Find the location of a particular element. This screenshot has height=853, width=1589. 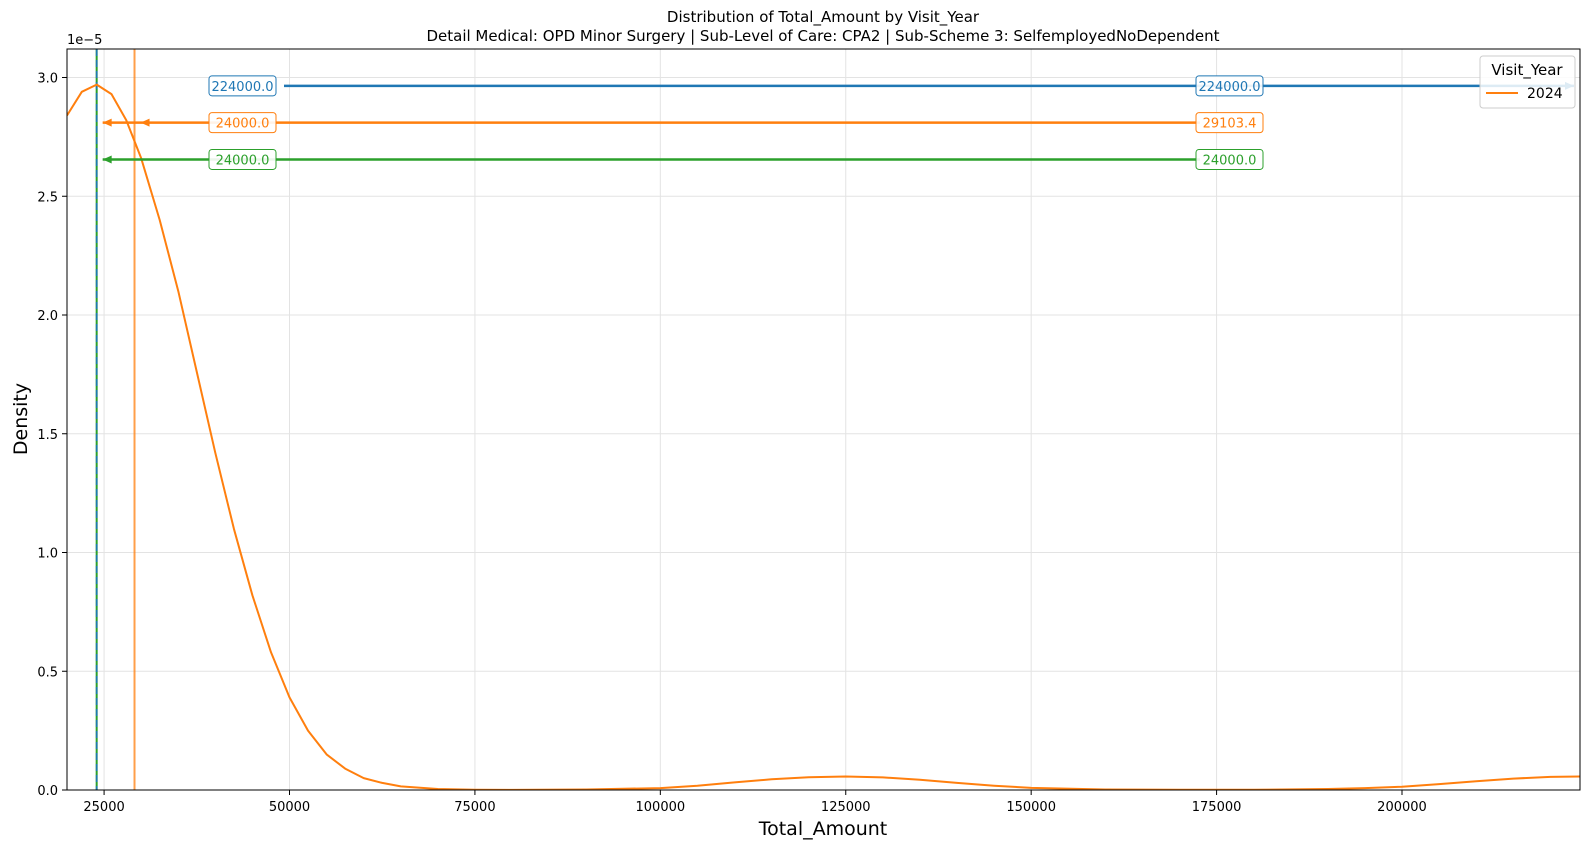

y-axis-ticks: 0.0 0.5 1.0 1.5 2.0 2.5 3.0 is located at coordinates (52, 435).